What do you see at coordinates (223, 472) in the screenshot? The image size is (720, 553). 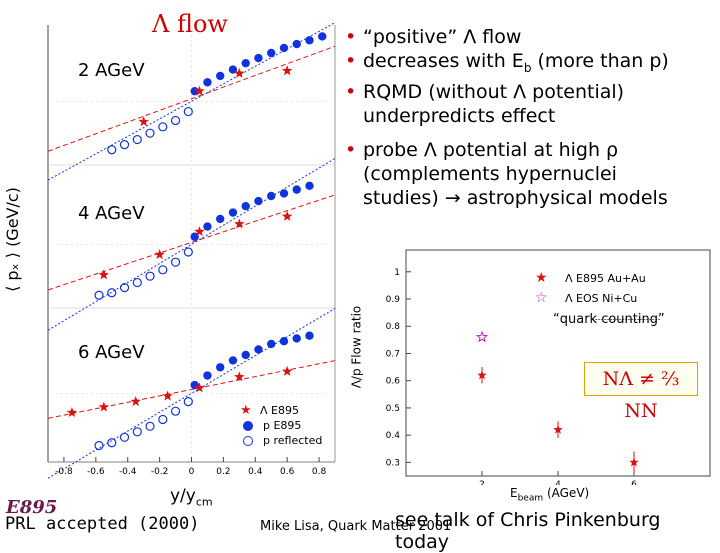 I see `flow-xtick-label: 0.2` at bounding box center [223, 472].